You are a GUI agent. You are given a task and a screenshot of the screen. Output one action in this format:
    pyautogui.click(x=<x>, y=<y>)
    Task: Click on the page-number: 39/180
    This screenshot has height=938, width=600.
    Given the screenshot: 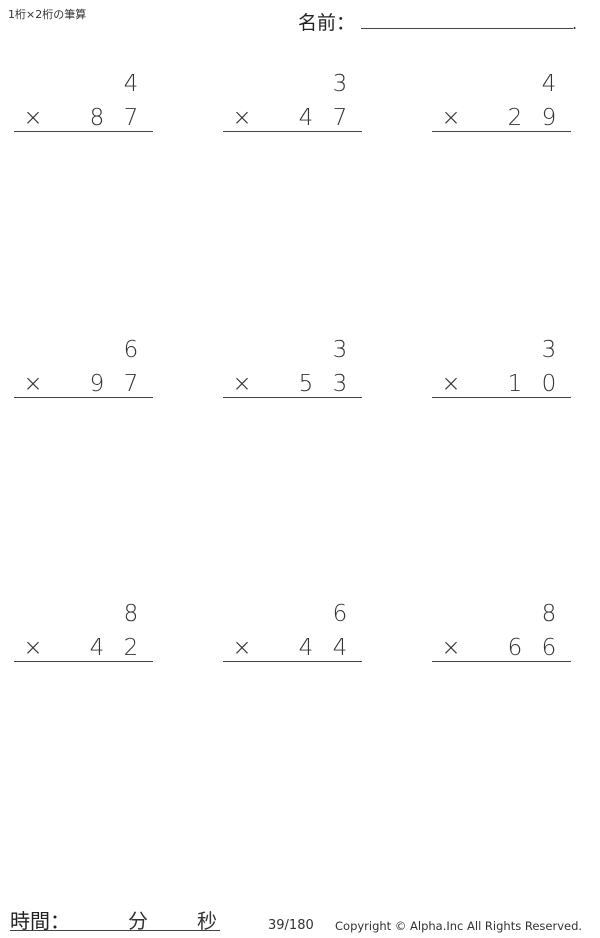 What is the action you would take?
    pyautogui.click(x=291, y=925)
    